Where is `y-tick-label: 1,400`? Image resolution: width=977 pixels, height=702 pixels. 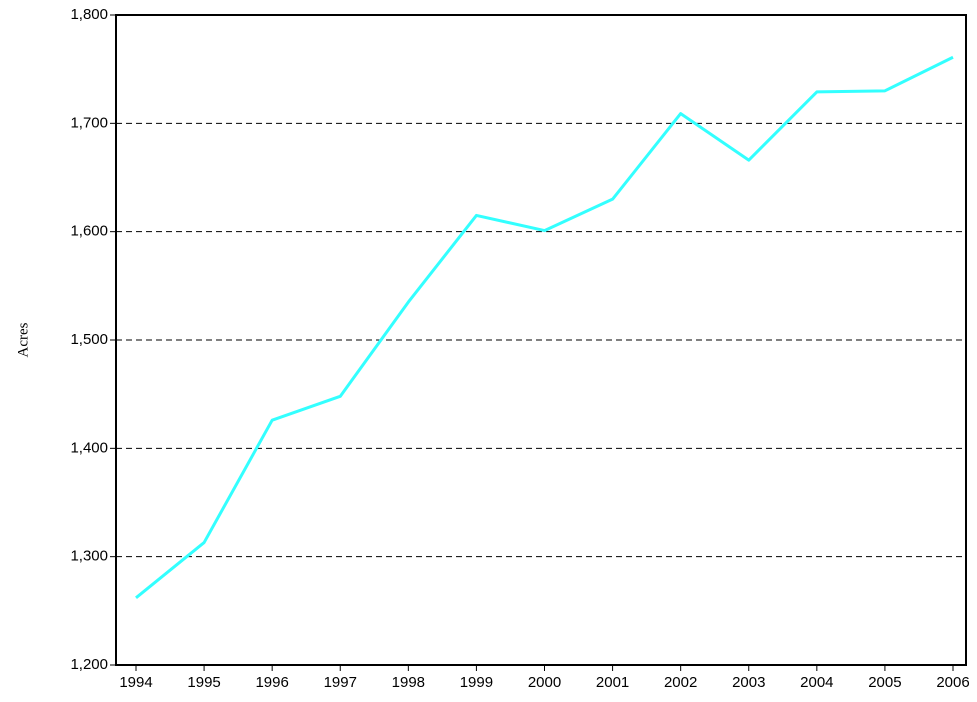 y-tick-label: 1,400 is located at coordinates (89, 447).